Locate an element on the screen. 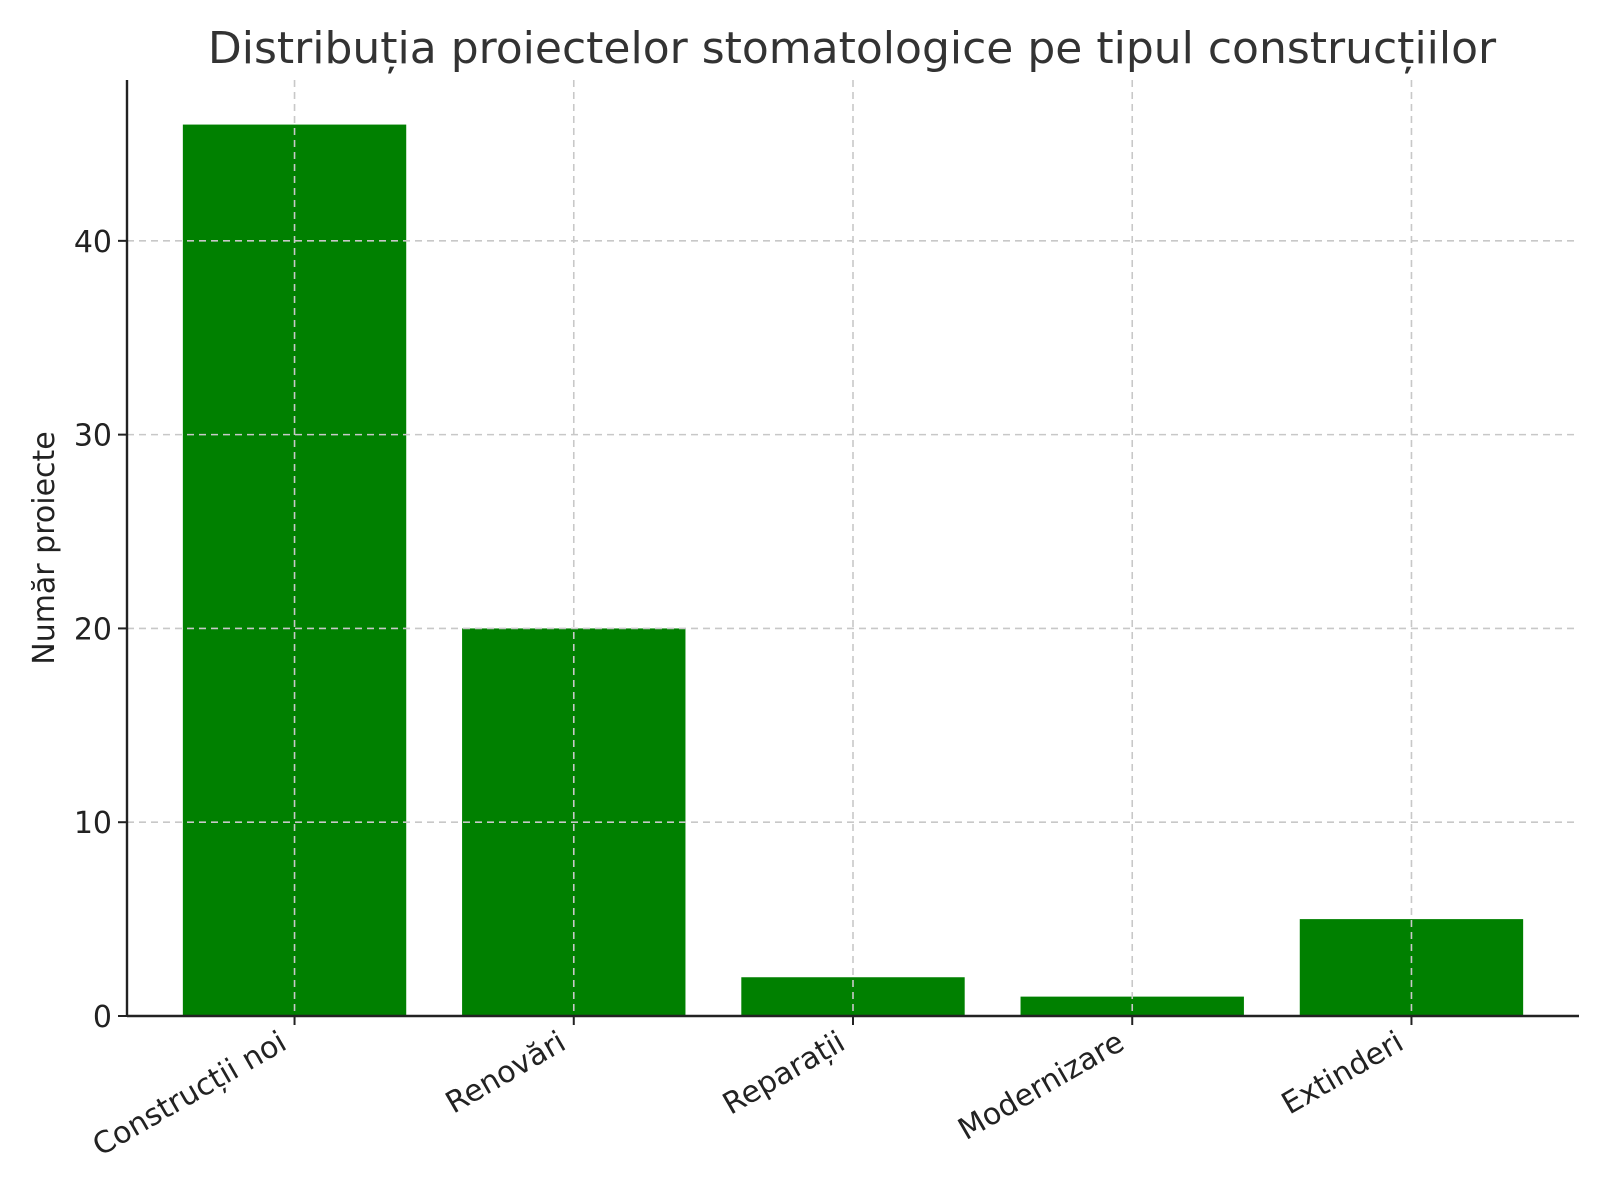  x-tick-label-3: Modernizare is located at coordinates (1041, 1086).